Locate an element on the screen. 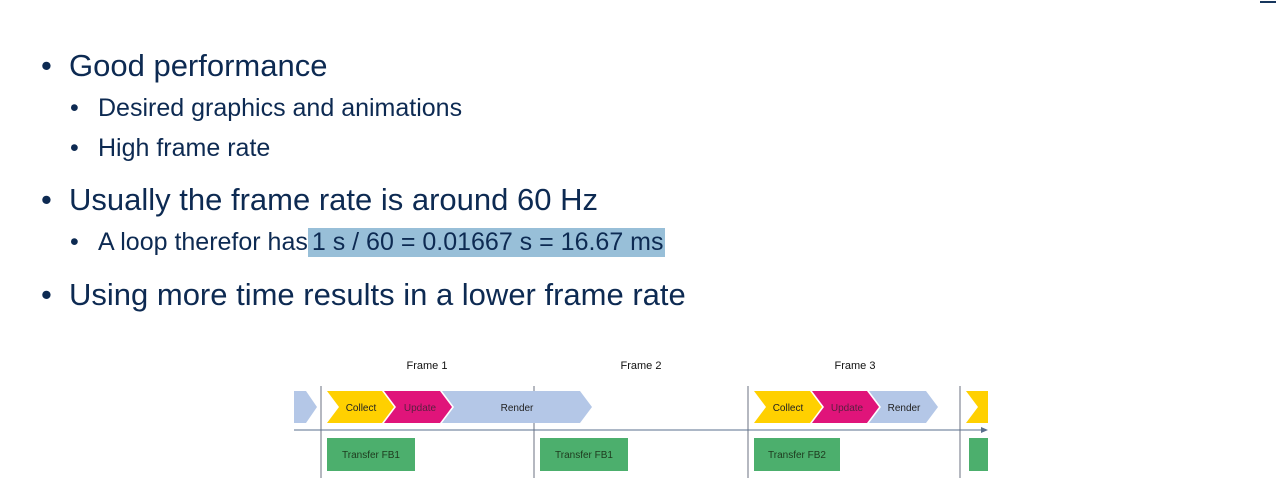 This screenshot has width=1278, height=496. bullet-high-frame-rate: • High frame rate is located at coordinates (170, 148).